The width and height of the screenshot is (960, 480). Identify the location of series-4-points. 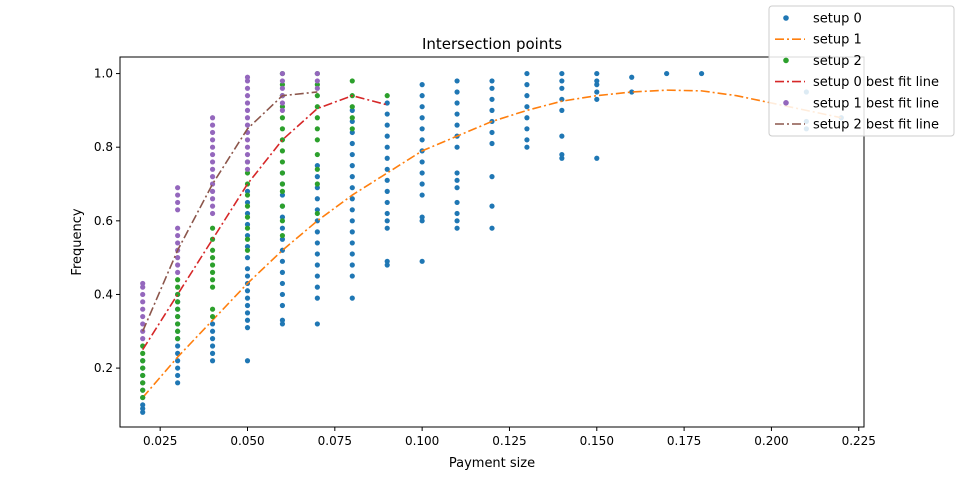
(230, 206).